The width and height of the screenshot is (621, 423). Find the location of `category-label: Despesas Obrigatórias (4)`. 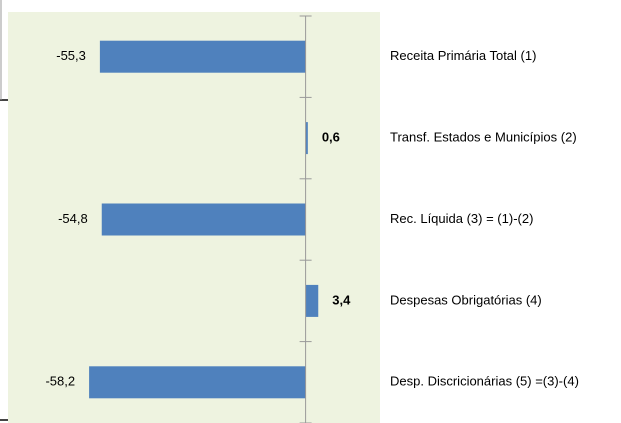

category-label: Despesas Obrigatórias (4) is located at coordinates (466, 299).